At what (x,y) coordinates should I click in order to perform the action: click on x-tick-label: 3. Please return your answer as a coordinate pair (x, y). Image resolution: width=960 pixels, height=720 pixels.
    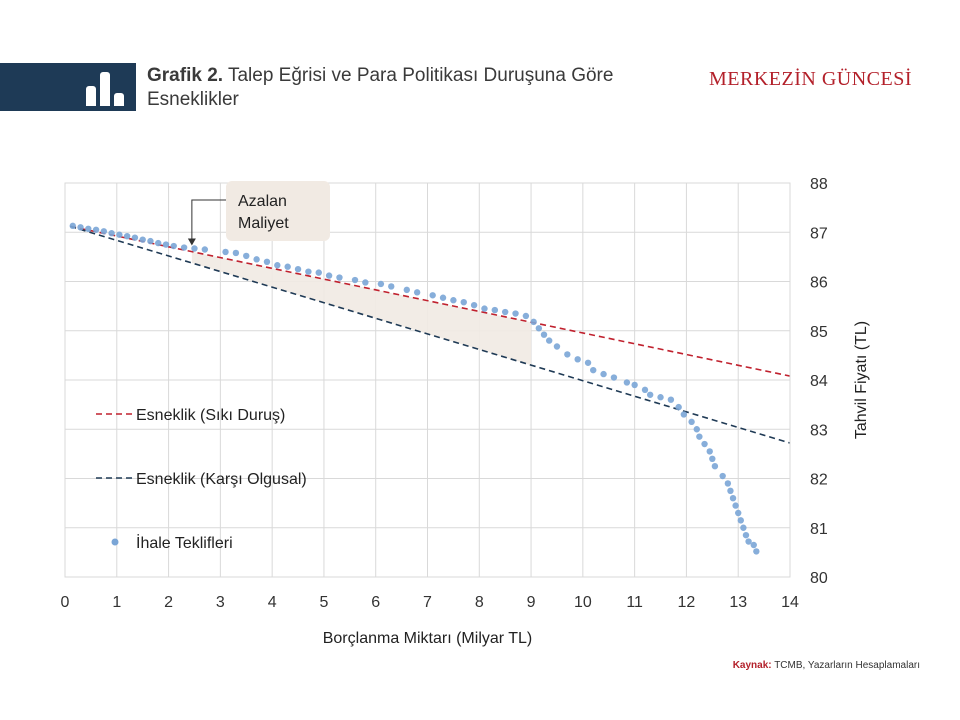
    Looking at the image, I should click on (220, 602).